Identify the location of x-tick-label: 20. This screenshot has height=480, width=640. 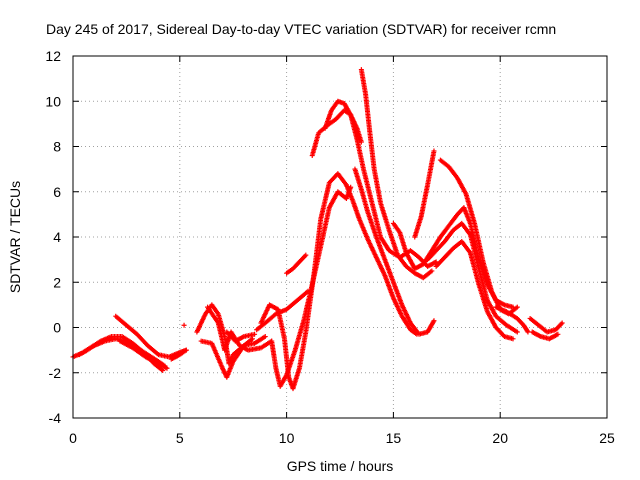
(500, 438).